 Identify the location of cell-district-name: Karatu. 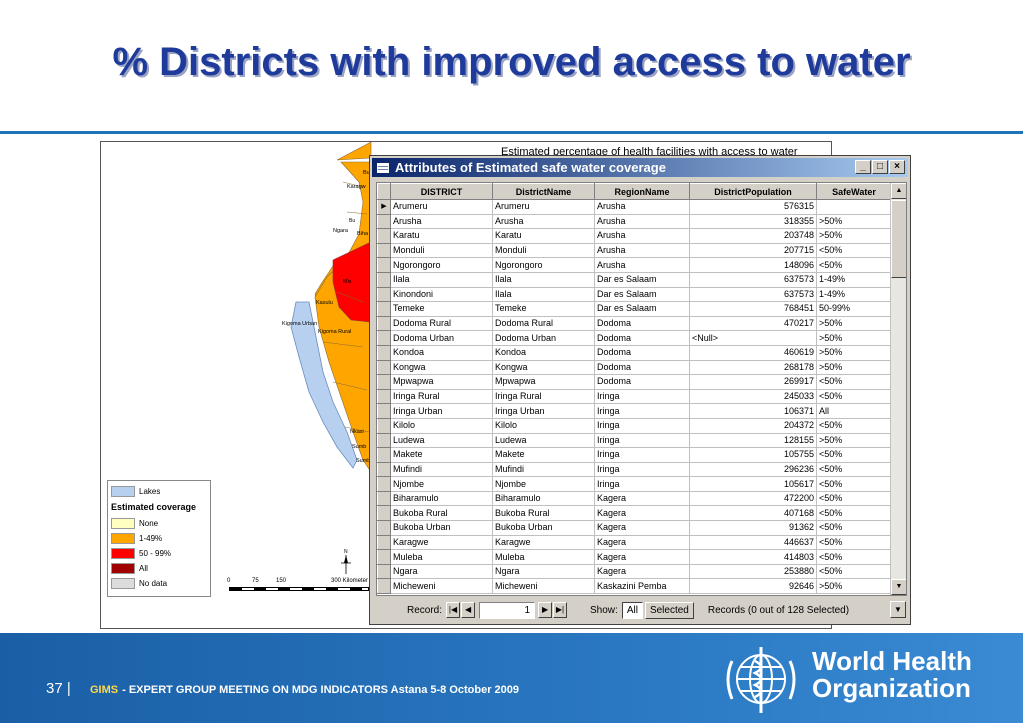
(543, 236).